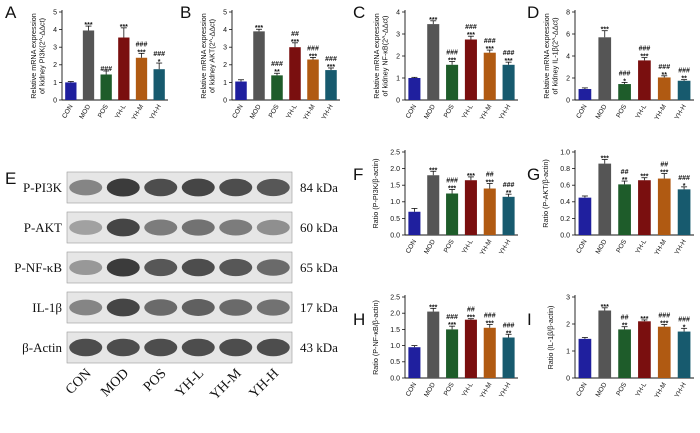  What do you see at coordinates (398, 56) in the screenshot?
I see `y-tick-label: 2` at bounding box center [398, 56].